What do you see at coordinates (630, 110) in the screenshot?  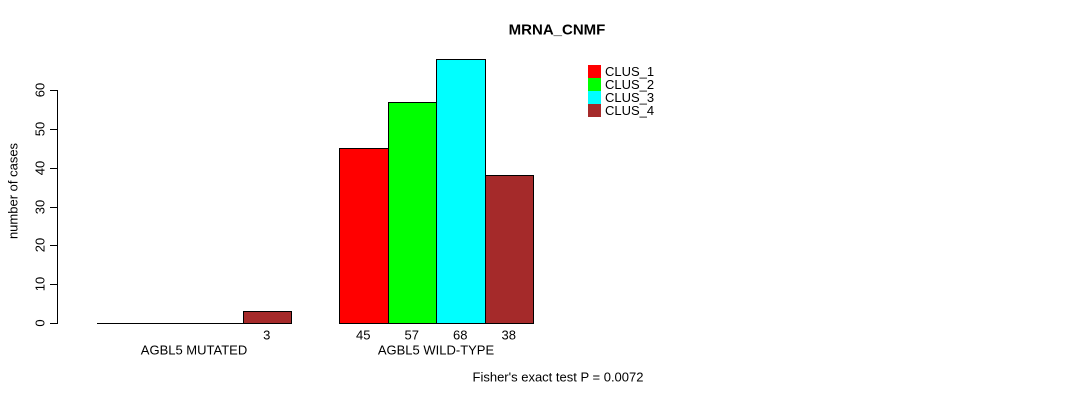 I see `legend-label: CLUS_4` at bounding box center [630, 110].